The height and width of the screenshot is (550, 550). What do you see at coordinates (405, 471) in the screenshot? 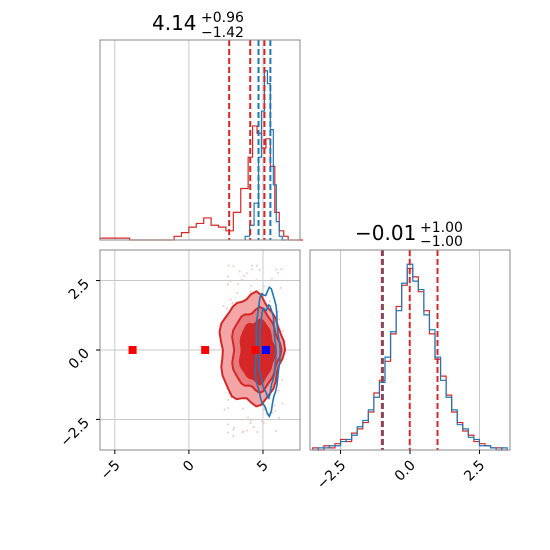
I see `x-tick-label: 0.0` at bounding box center [405, 471].